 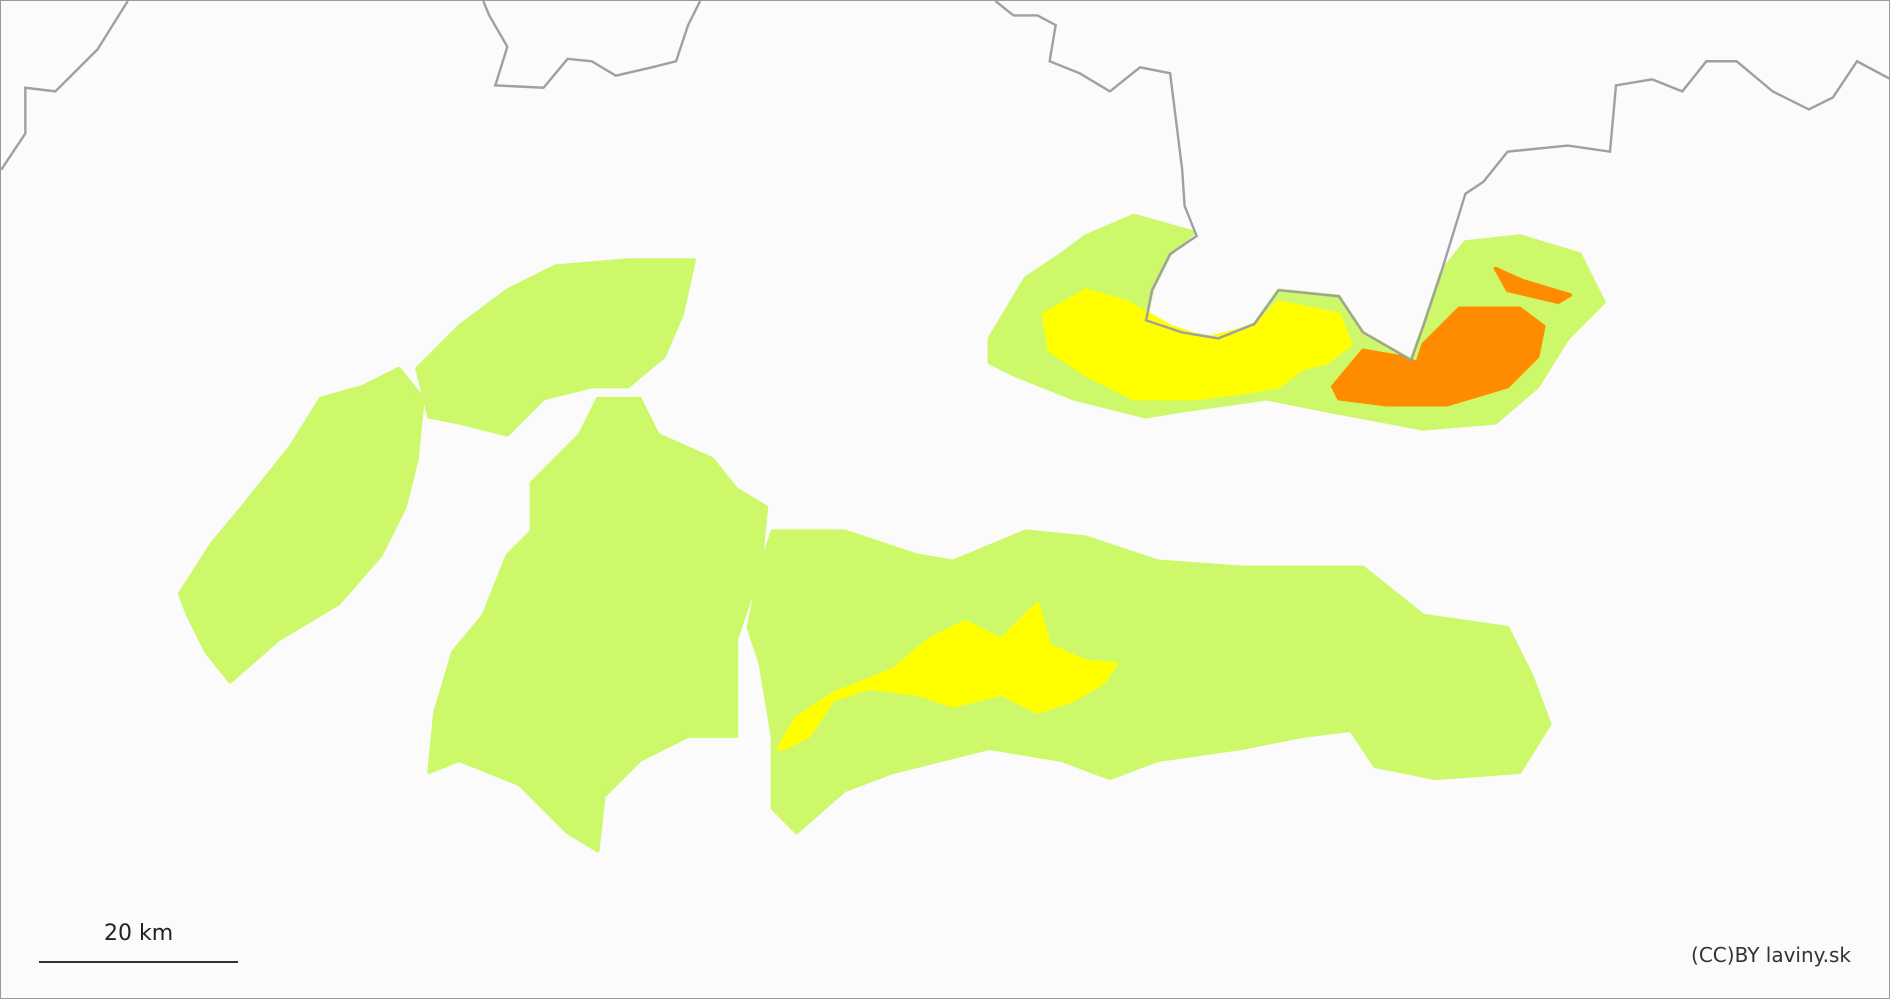 I want to click on scale-bar, so click(x=138, y=962).